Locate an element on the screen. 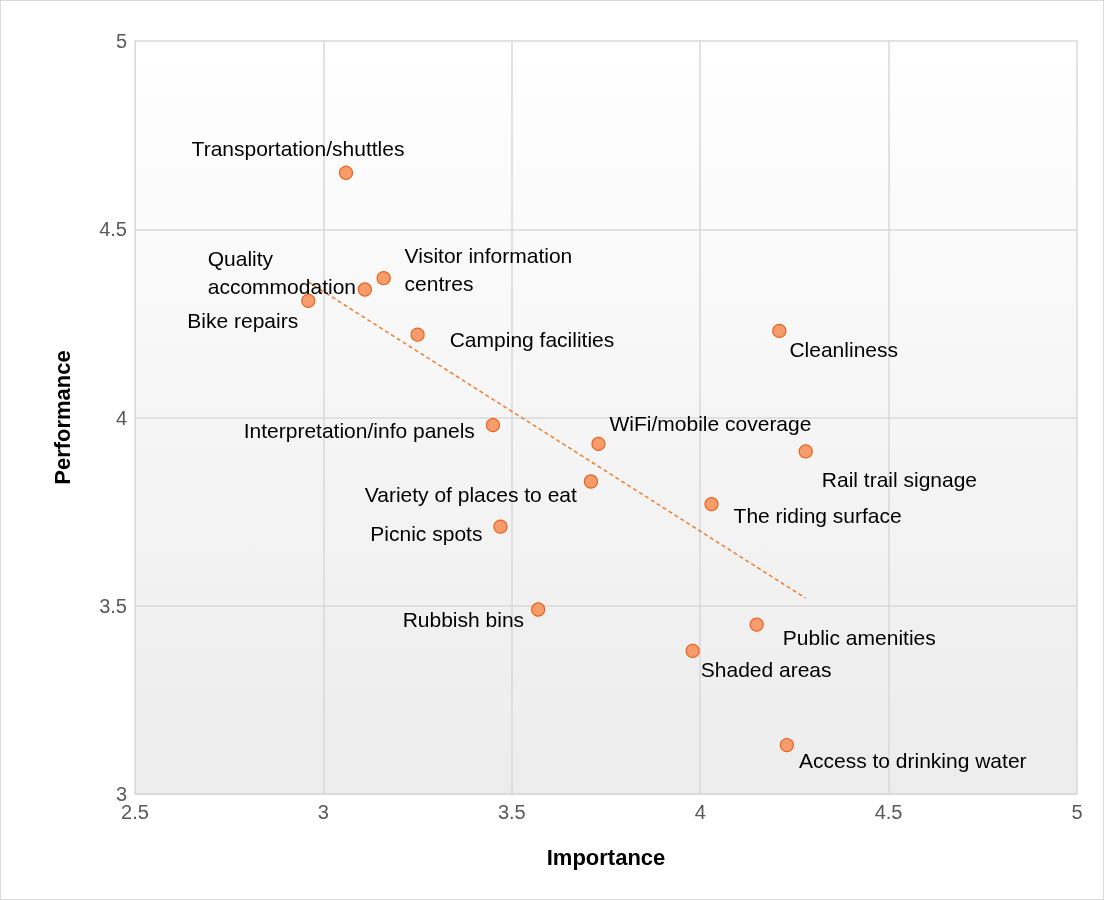  series-label: WiFi/mobile coverage is located at coordinates (710, 424).